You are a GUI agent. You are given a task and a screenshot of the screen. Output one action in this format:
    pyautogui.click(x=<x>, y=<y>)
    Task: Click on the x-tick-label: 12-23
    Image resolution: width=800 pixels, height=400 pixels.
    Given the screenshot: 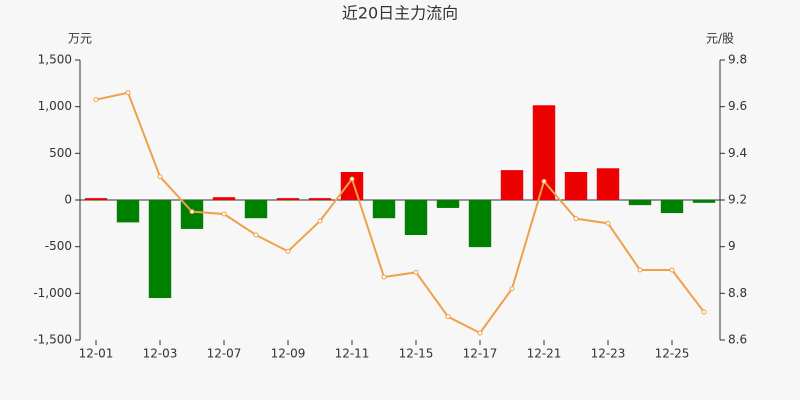 What is the action you would take?
    pyautogui.click(x=608, y=354)
    